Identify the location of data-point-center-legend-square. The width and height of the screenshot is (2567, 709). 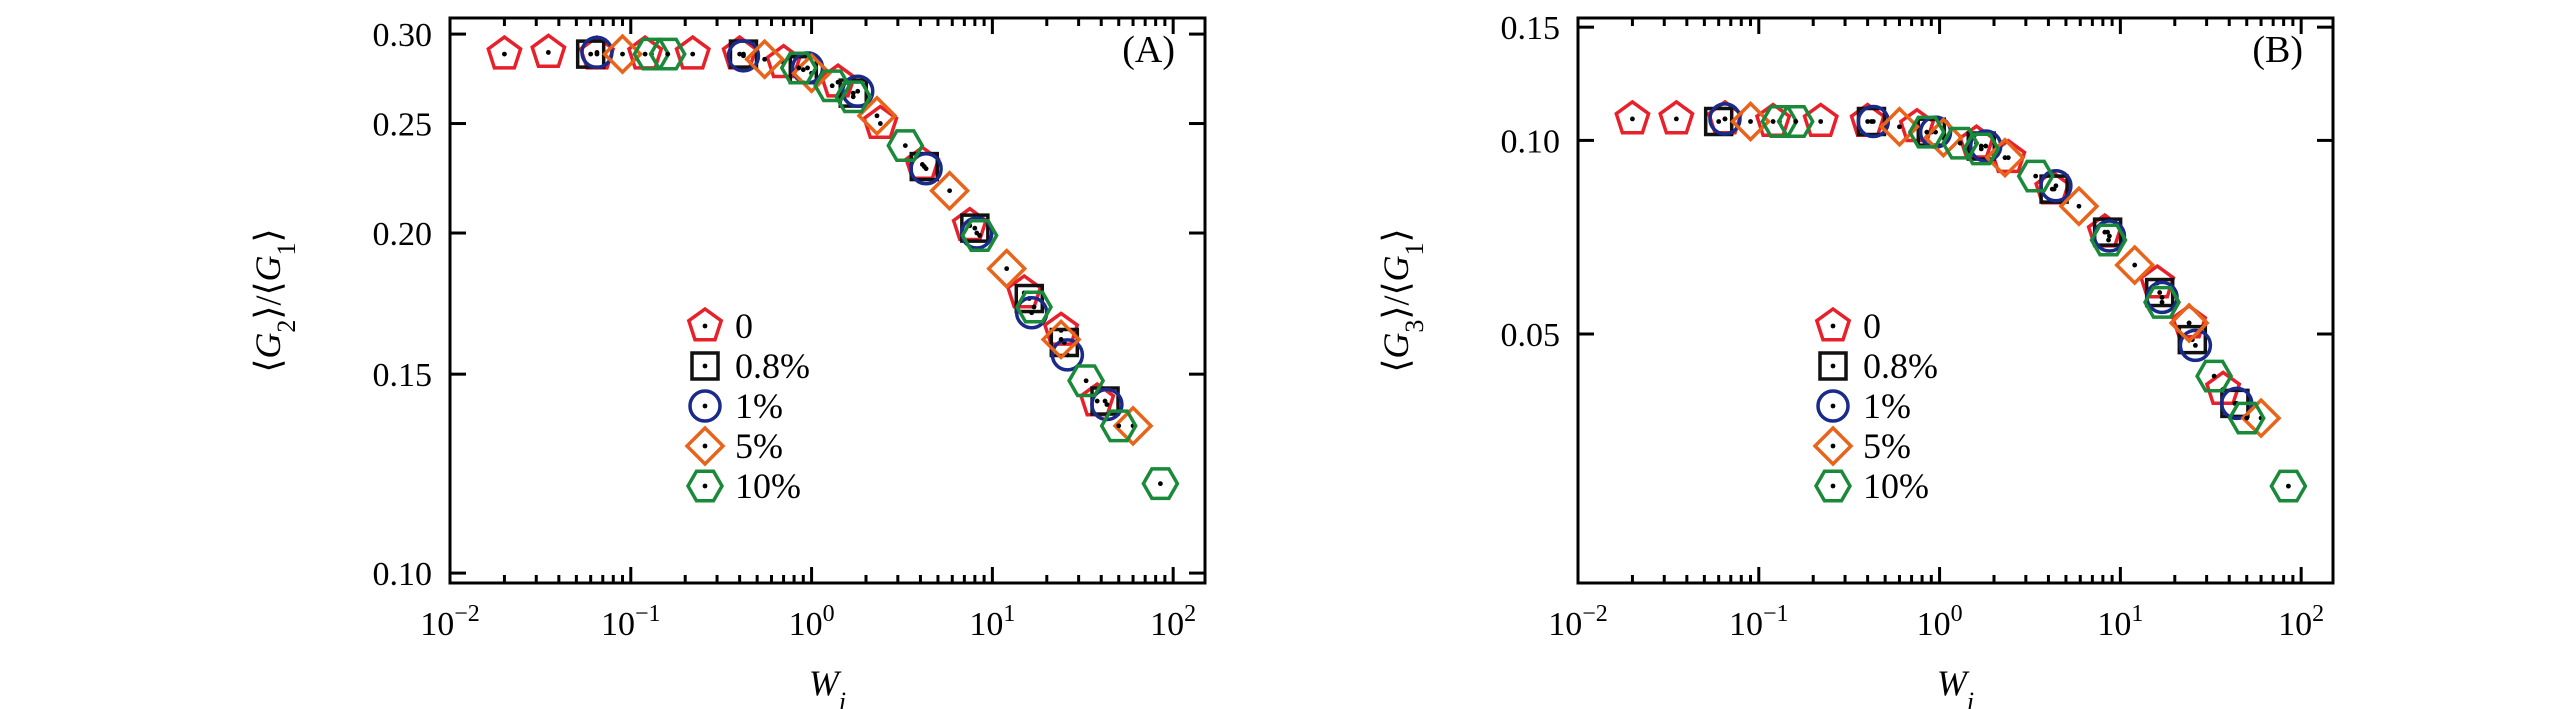
(1833, 366).